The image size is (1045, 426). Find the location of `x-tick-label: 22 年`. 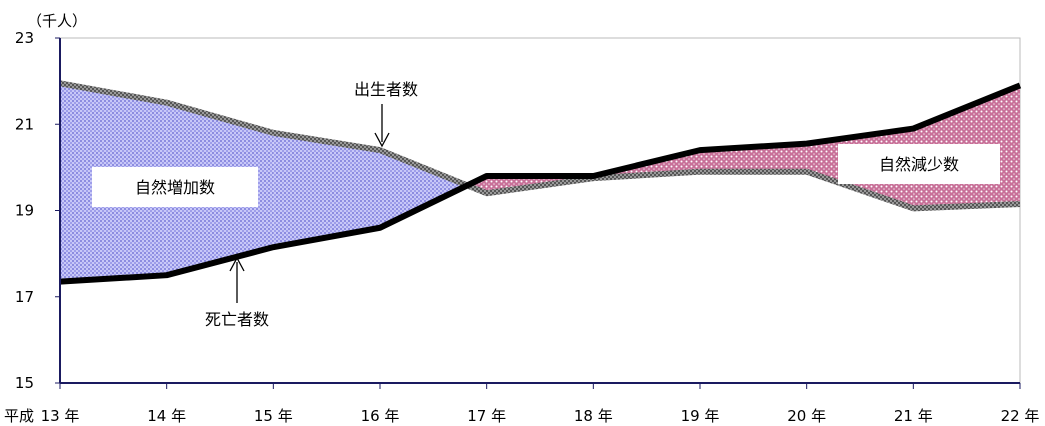

x-tick-label: 22 年 is located at coordinates (1020, 416).